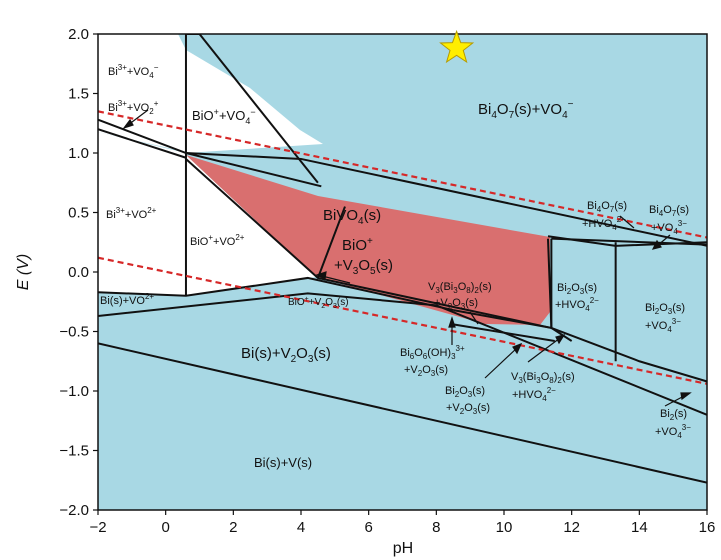 This screenshot has height=560, width=721. I want to click on arrow-v3bi3o8-v2o3, so click(474, 318).